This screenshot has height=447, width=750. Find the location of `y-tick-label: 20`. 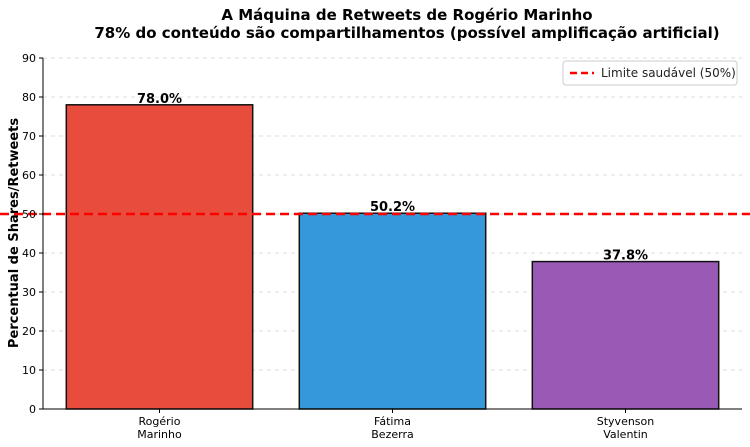

y-tick-label: 20 is located at coordinates (29, 331).